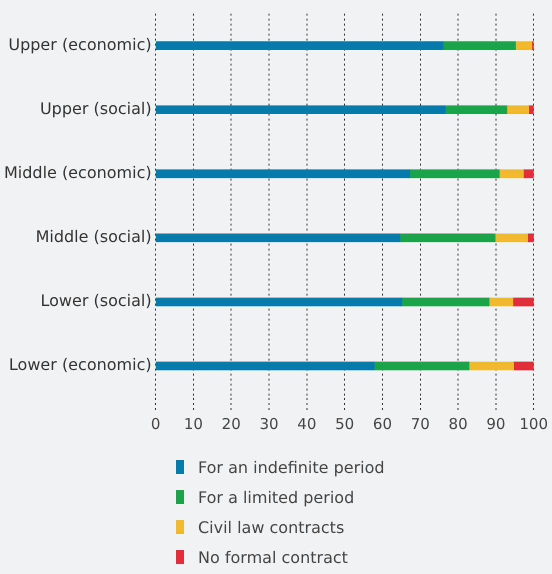 The image size is (552, 574). Describe the element at coordinates (382, 423) in the screenshot. I see `x-tick-label: 60` at that location.